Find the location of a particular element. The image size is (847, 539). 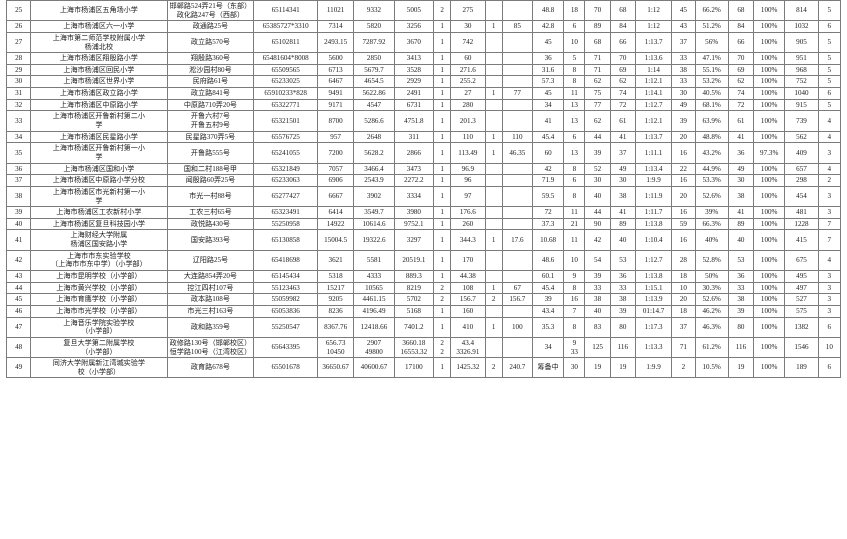

metric-c5-cell: 6713 is located at coordinates (335, 70).